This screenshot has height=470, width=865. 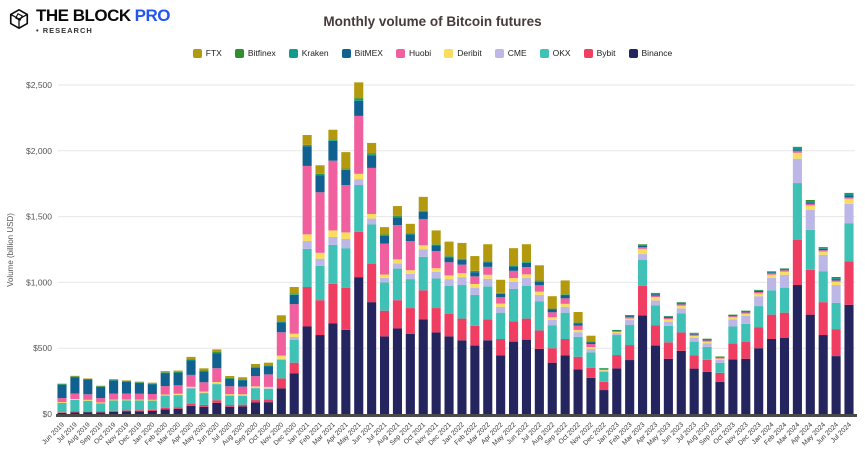 What do you see at coordinates (510, 53) in the screenshot?
I see `legend-item-cme: CME` at bounding box center [510, 53].